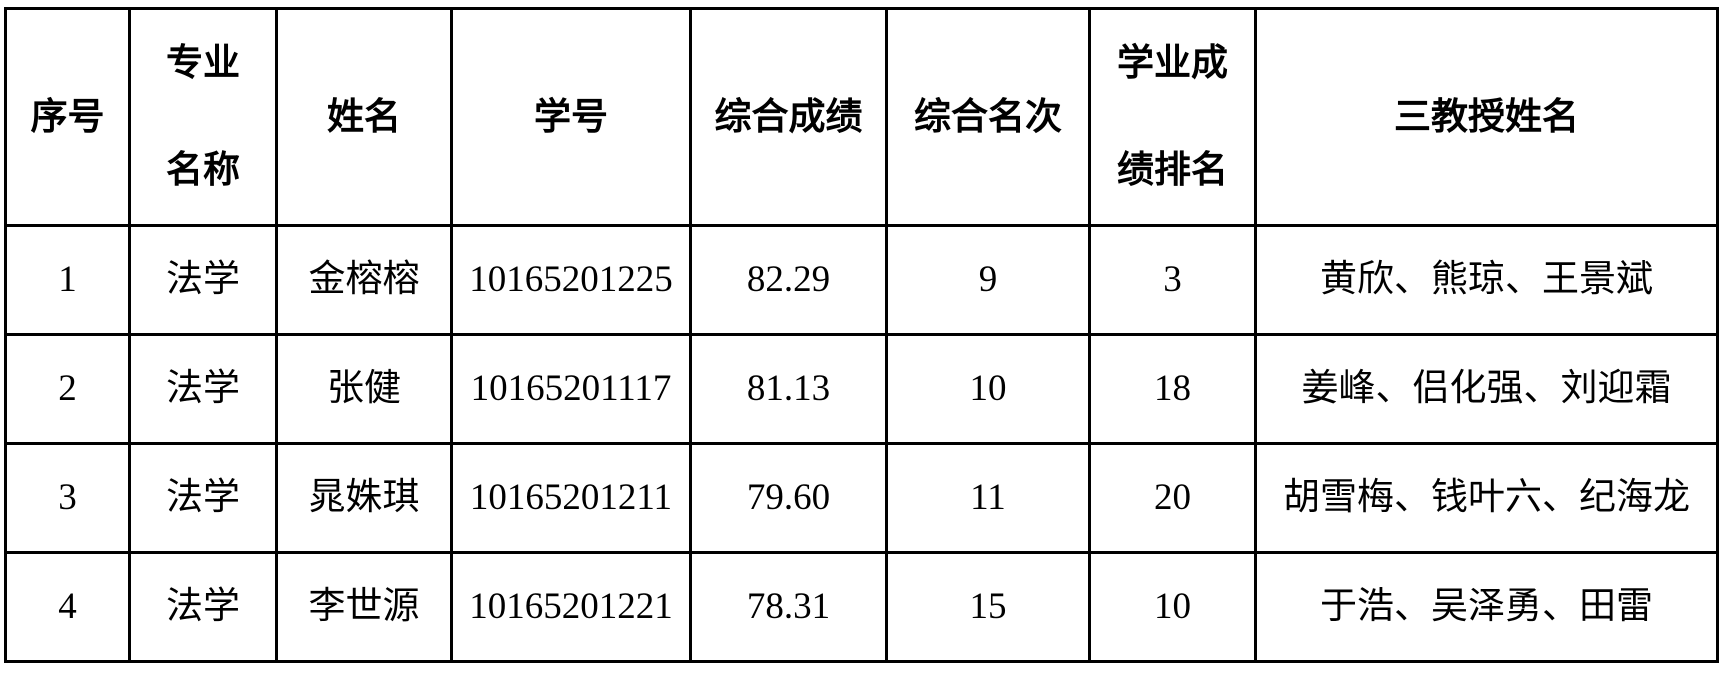 The image size is (1724, 679). Describe the element at coordinates (571, 117) in the screenshot. I see `col-header-student-id: 学号` at that location.